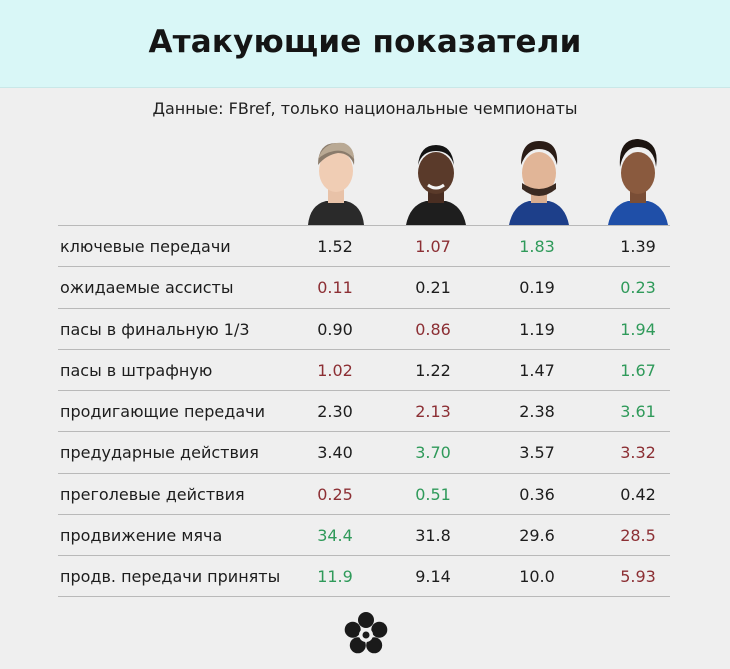 The height and width of the screenshot is (669, 730). Describe the element at coordinates (638, 453) in the screenshot. I see `stat-value-player-4: 3.32` at that location.